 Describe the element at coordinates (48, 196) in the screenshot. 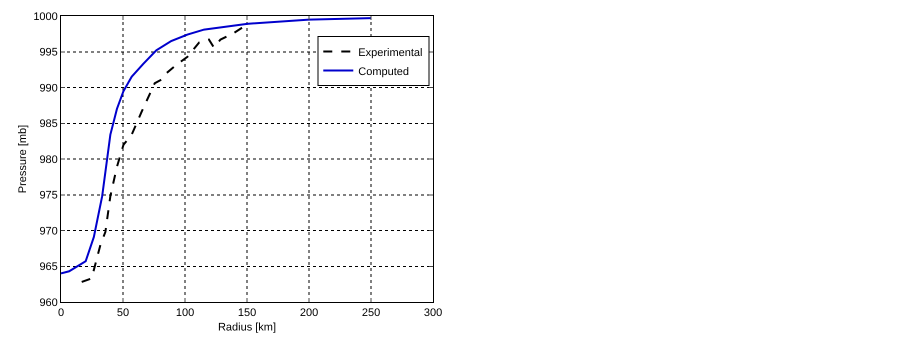

I see `y-tick-label: 975` at that location.